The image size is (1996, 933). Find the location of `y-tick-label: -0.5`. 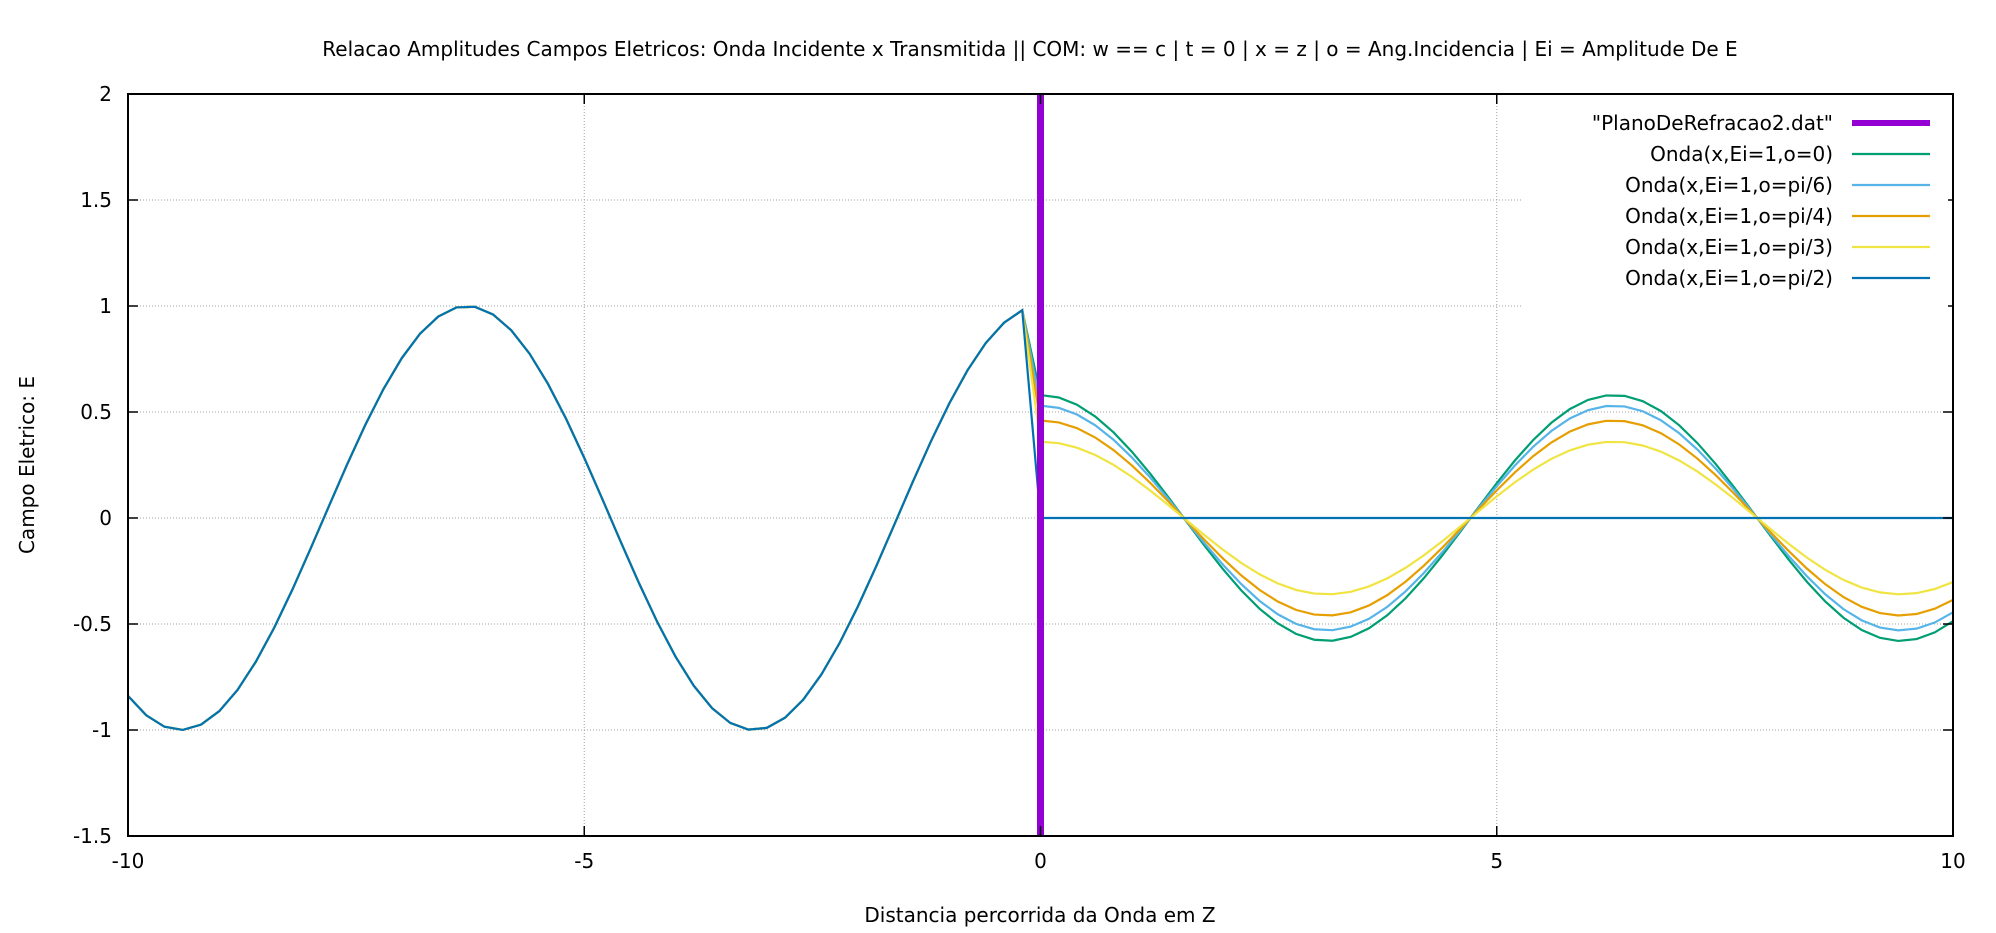

y-tick-label: -0.5 is located at coordinates (92, 624).